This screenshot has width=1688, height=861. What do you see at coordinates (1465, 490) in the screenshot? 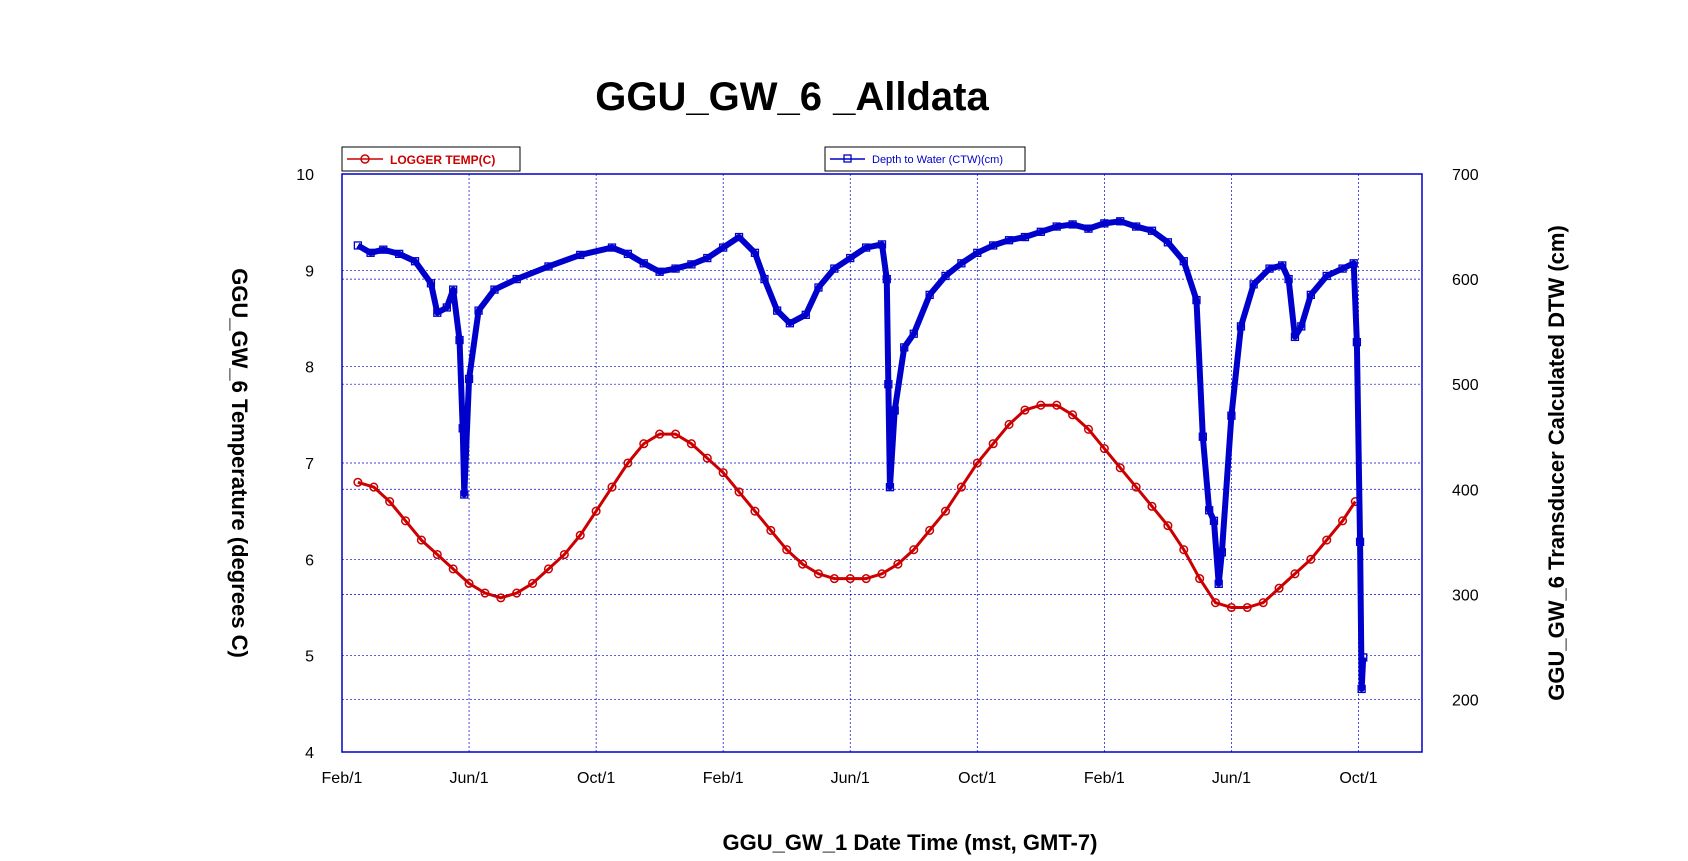
I see `y2-tick-label: 400` at bounding box center [1465, 490].